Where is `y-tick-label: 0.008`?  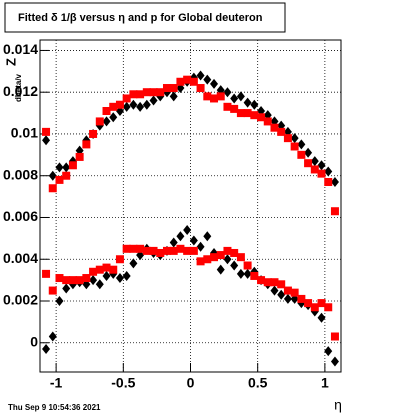
y-tick-label: 0.008 is located at coordinates (20, 174).